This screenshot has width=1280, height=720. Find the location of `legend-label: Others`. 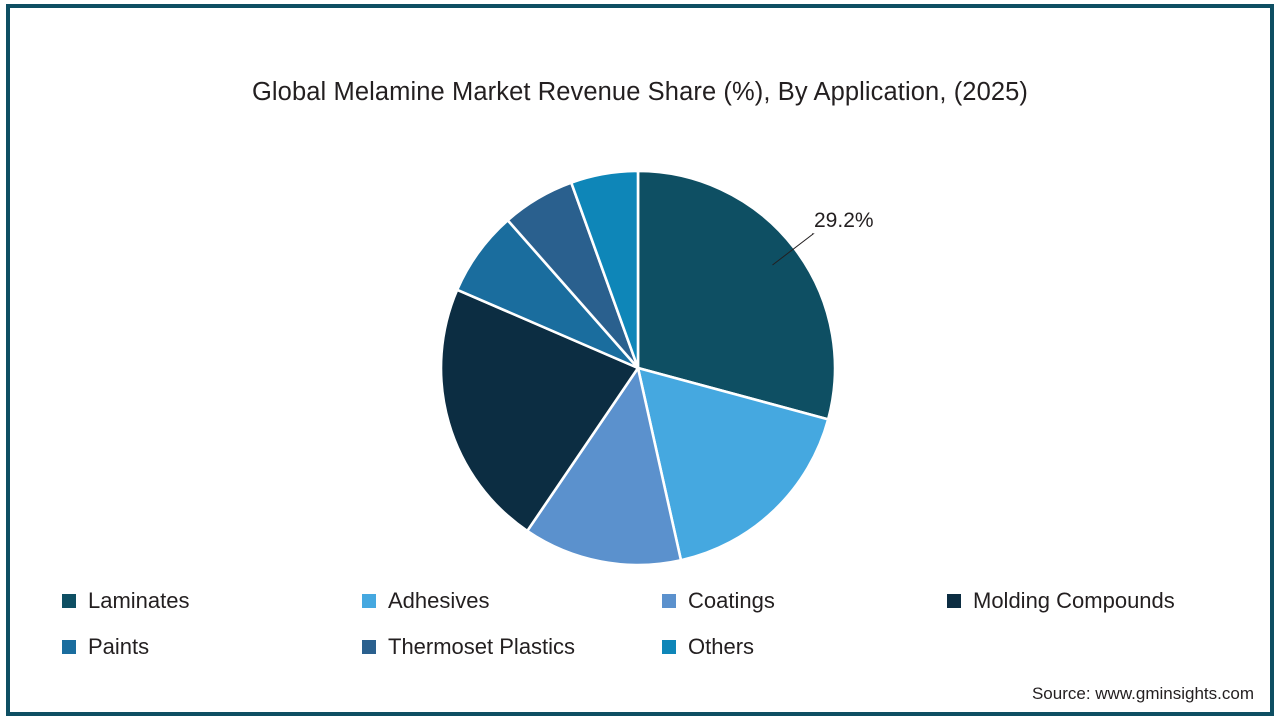

legend-label: Others is located at coordinates (721, 646).